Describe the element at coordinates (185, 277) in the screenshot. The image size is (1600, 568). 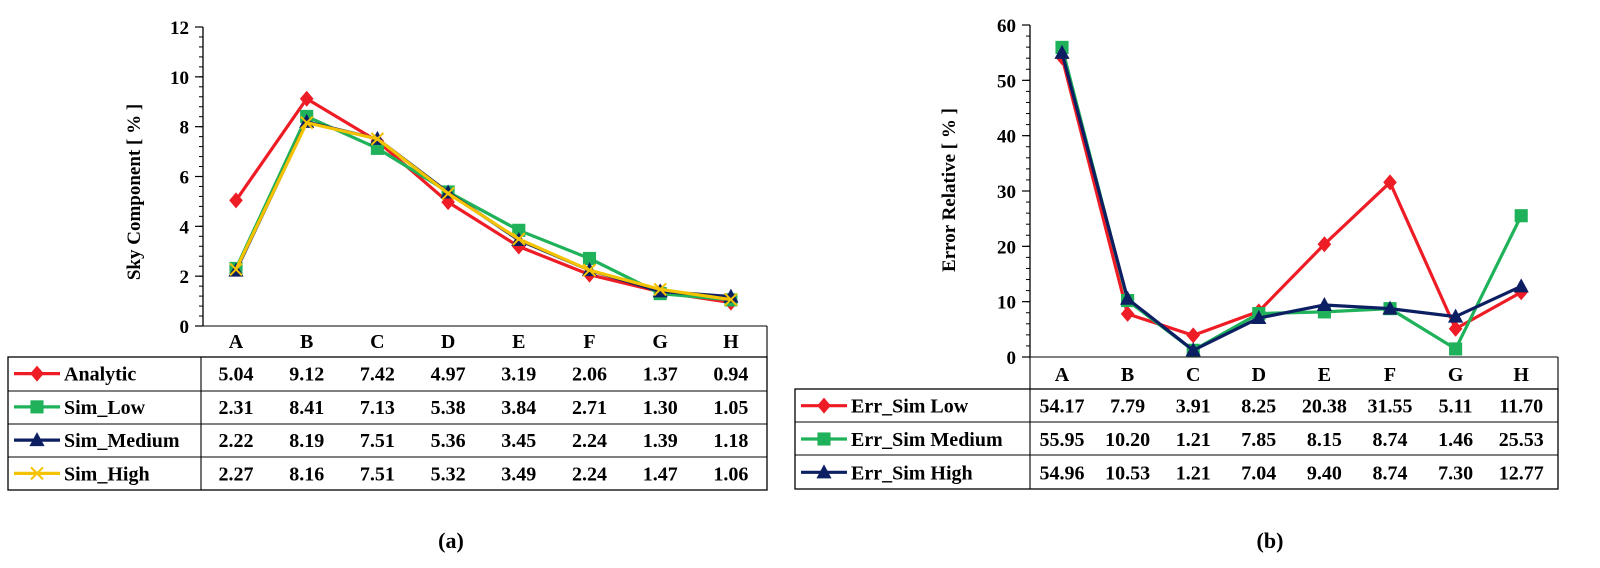
I see `y-tick-label: 2` at that location.